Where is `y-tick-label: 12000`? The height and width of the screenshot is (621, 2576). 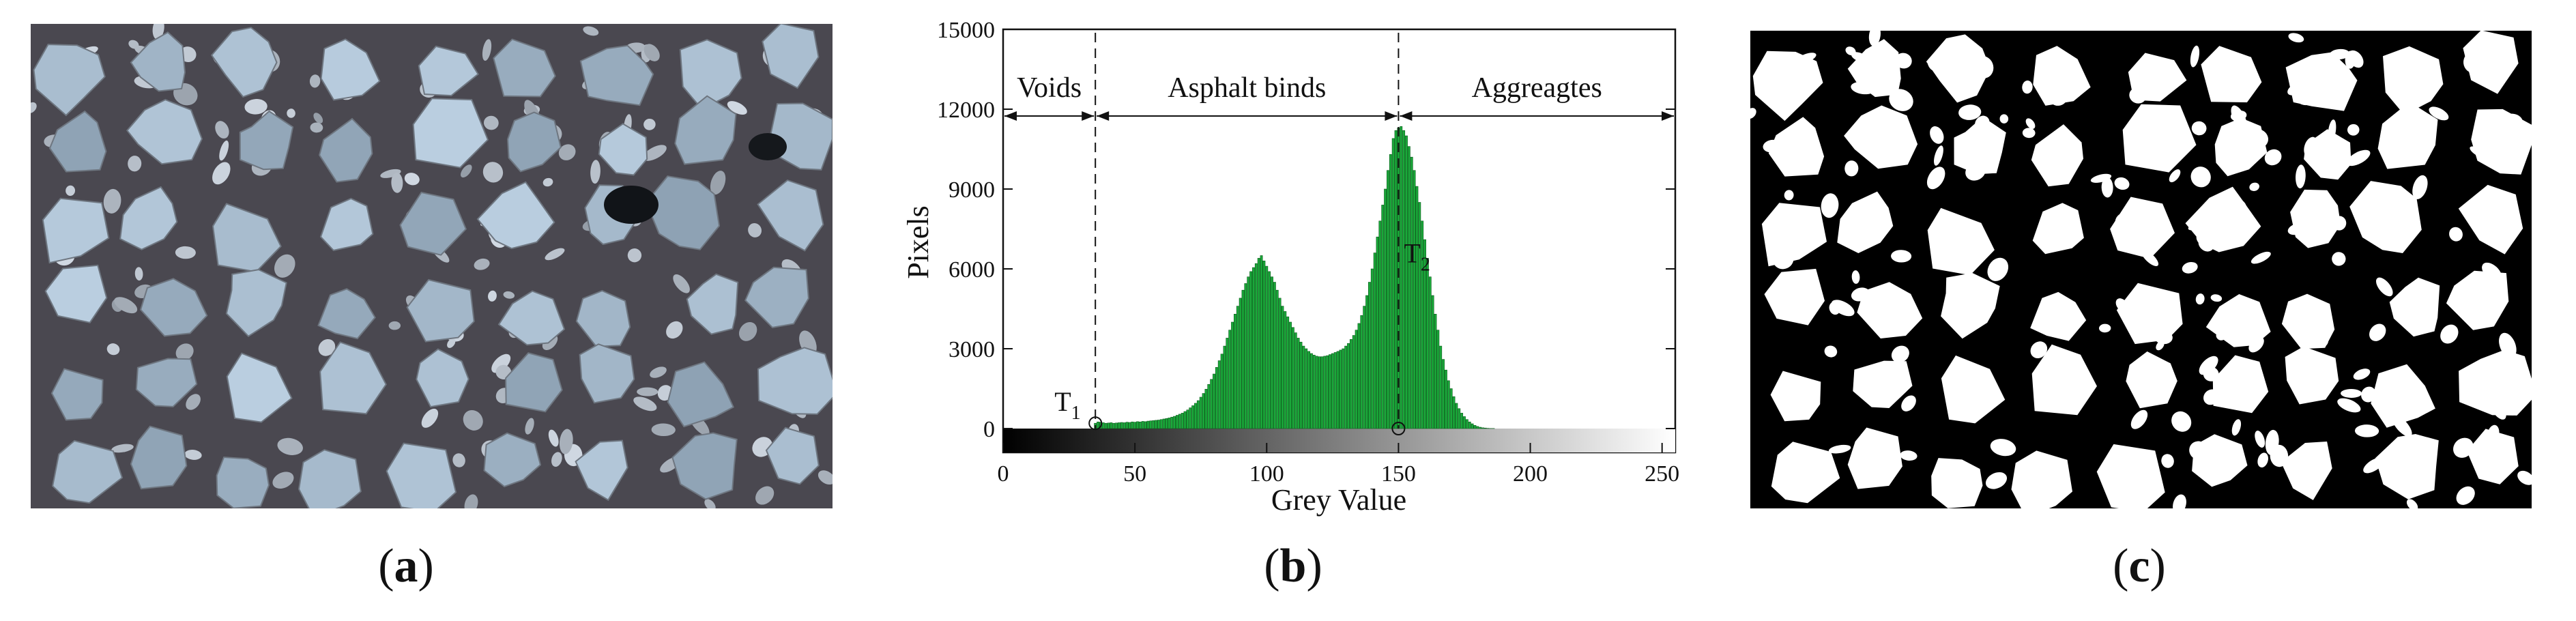 y-tick-label: 12000 is located at coordinates (966, 111).